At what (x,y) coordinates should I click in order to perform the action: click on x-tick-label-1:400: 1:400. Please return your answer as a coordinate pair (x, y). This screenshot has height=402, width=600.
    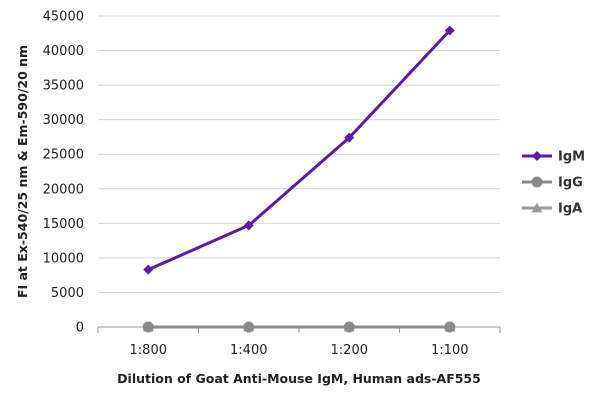
    Looking at the image, I should click on (248, 350).